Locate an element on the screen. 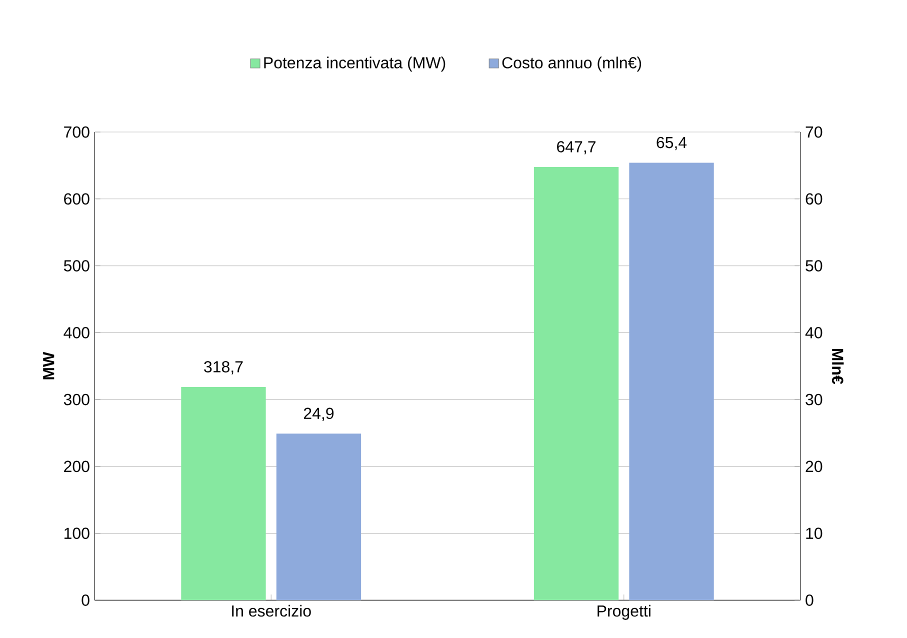 The image size is (907, 638). y2-tick-label: 30 is located at coordinates (814, 400).